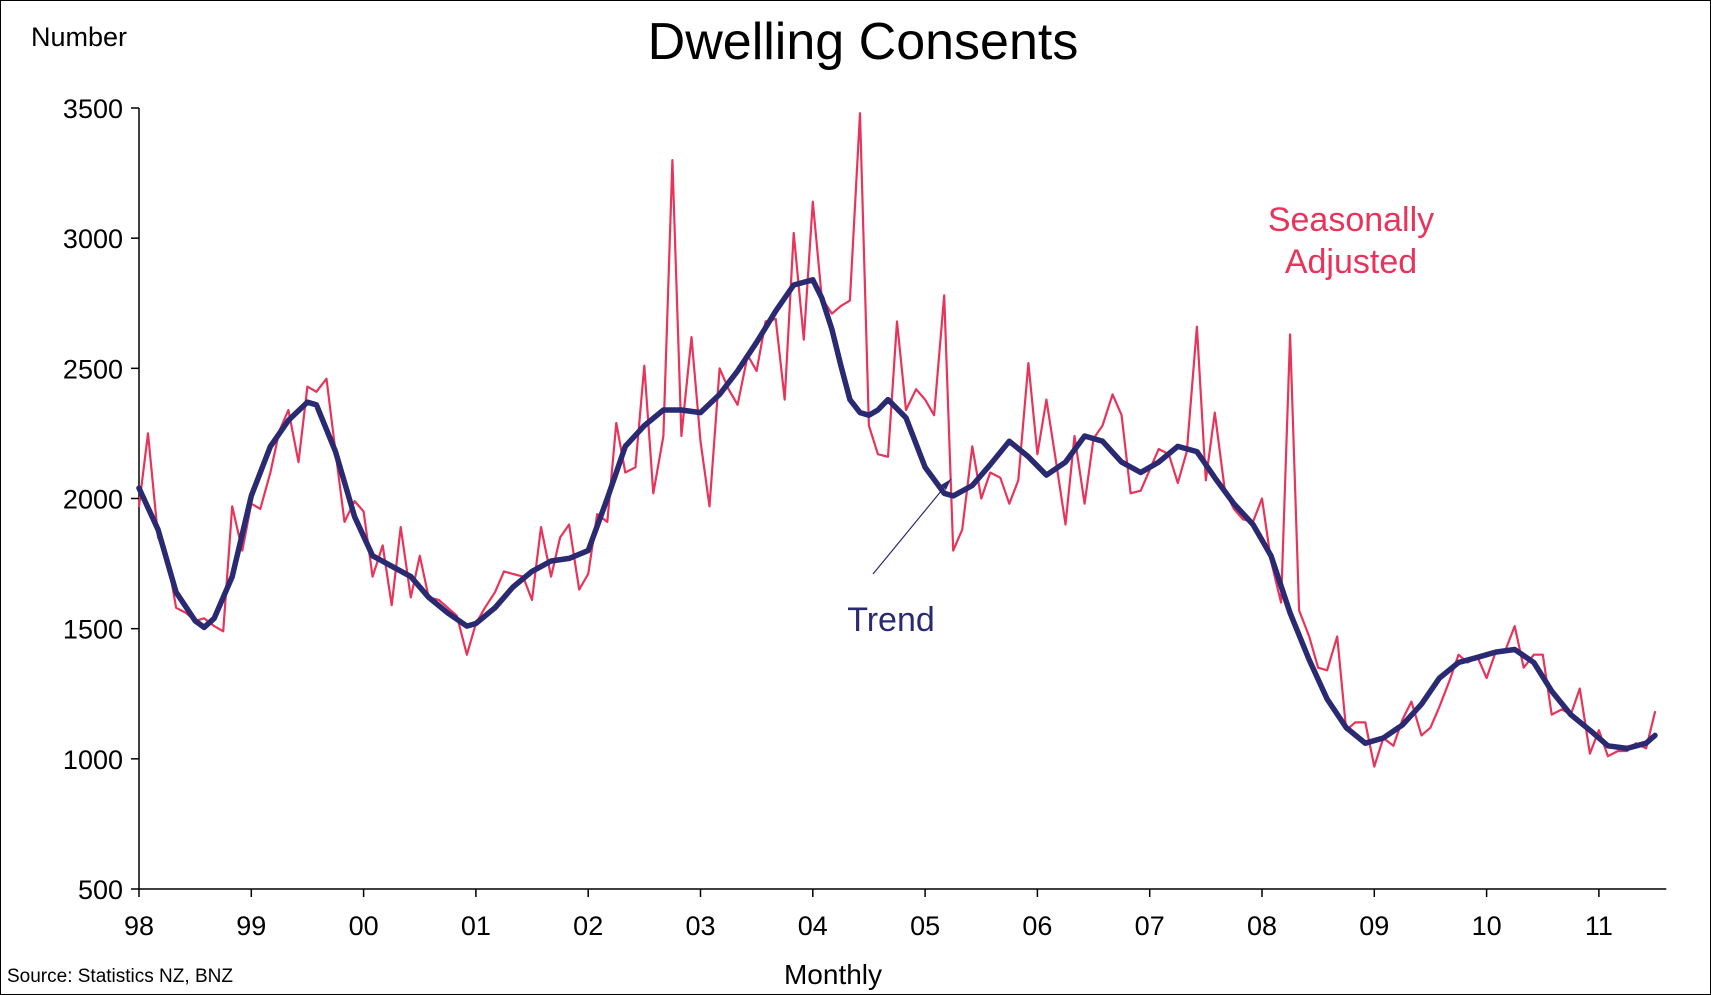 The image size is (1711, 995). I want to click on y-tick-label: 500, so click(100, 890).